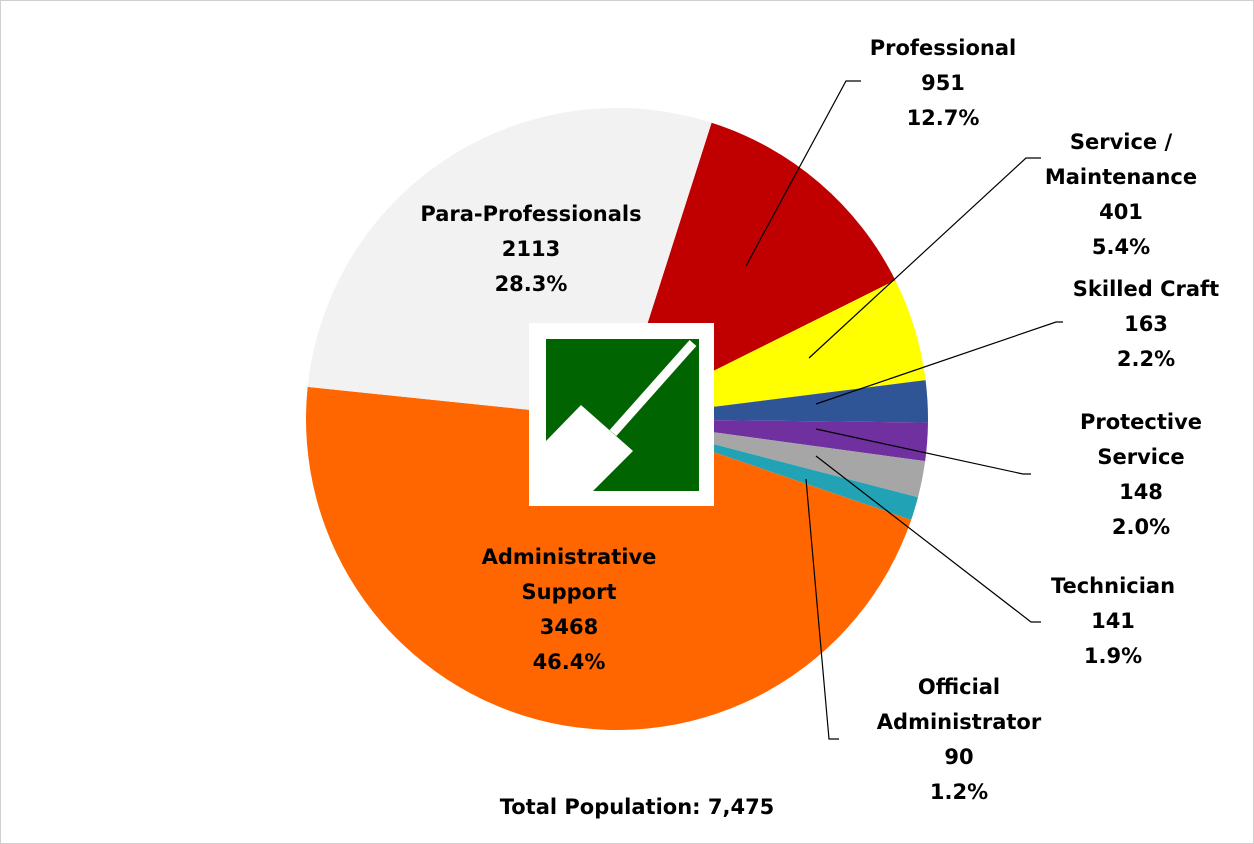  I want to click on slice-label: Professional 951 12.7%, so click(943, 83).